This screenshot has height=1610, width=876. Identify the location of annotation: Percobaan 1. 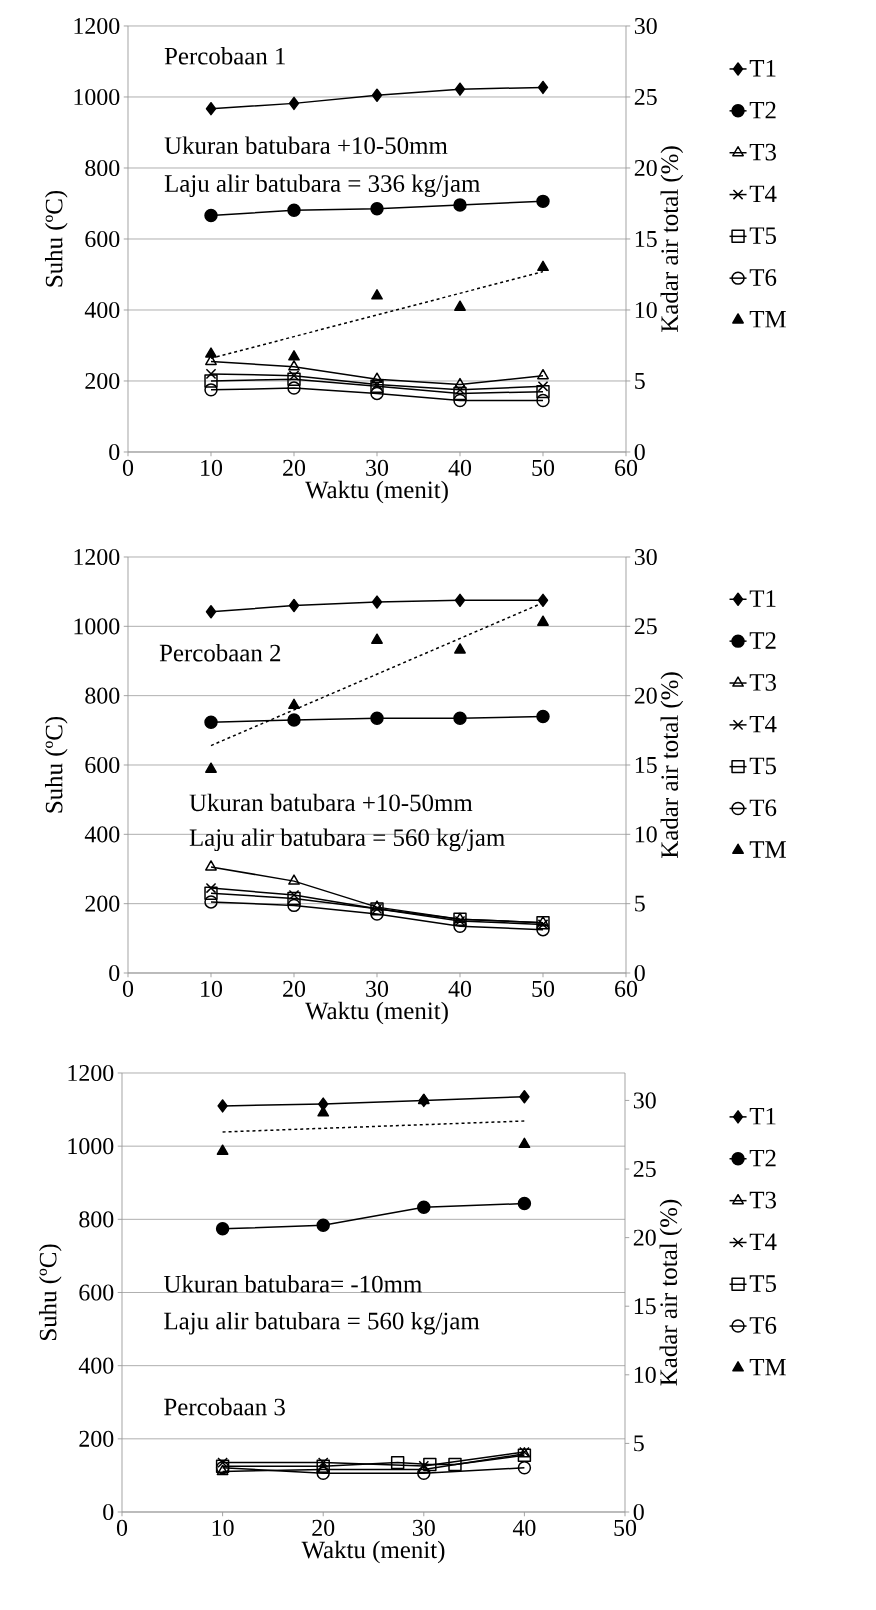
(224, 56).